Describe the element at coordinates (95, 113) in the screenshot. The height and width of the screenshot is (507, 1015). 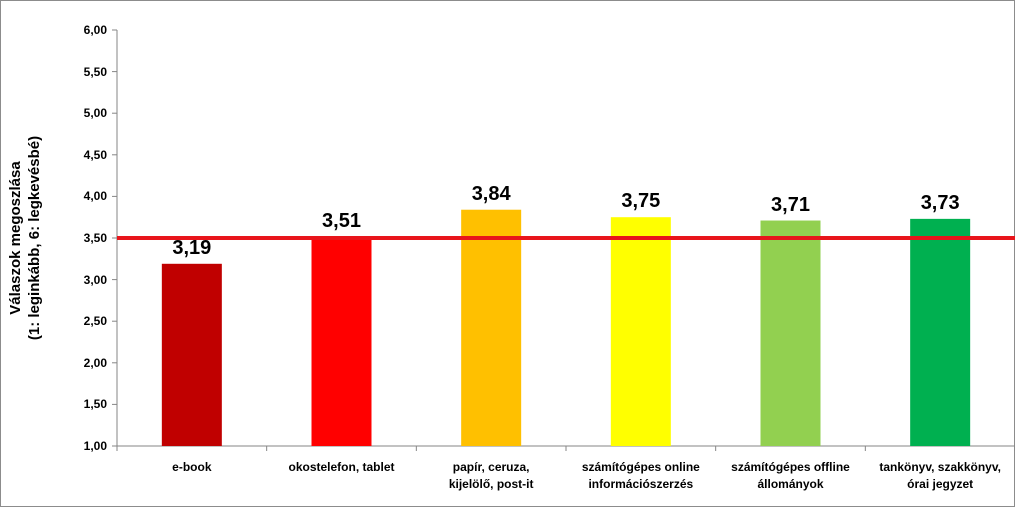
I see `y-tick-label: 5,00` at that location.